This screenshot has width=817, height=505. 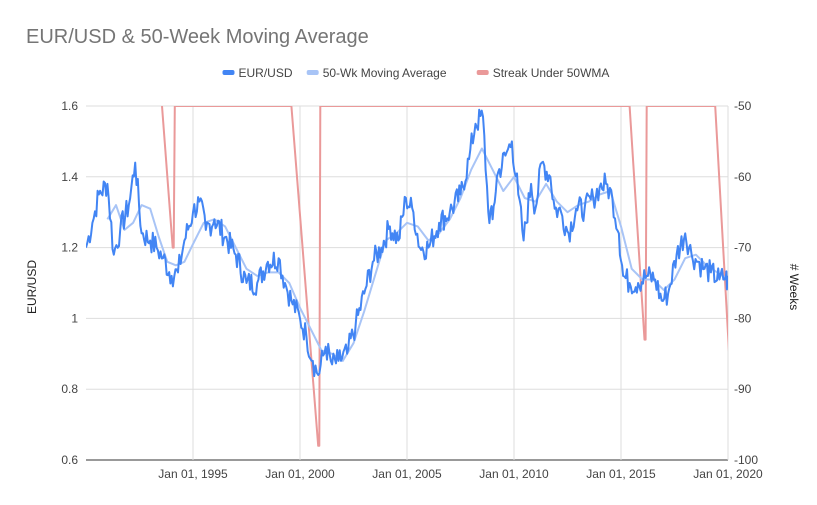 I want to click on y2-axis-ticks: -100 -90 -80 -70 -60 -50, so click(x=746, y=283).